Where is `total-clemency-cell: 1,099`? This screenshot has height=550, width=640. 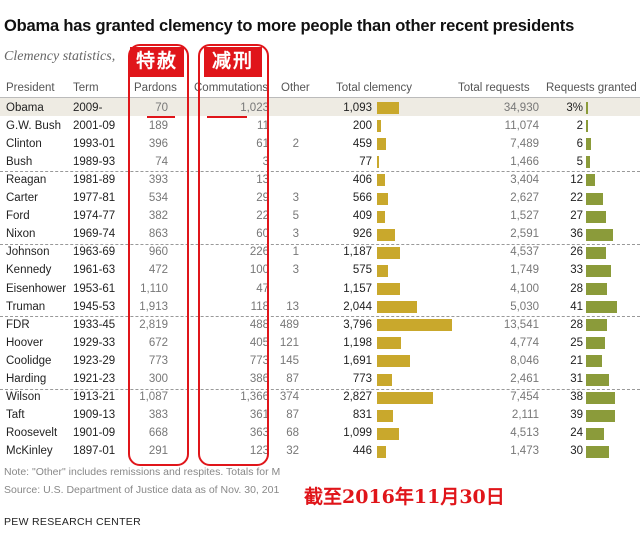
total-clemency-cell: 1,099 is located at coordinates (357, 433).